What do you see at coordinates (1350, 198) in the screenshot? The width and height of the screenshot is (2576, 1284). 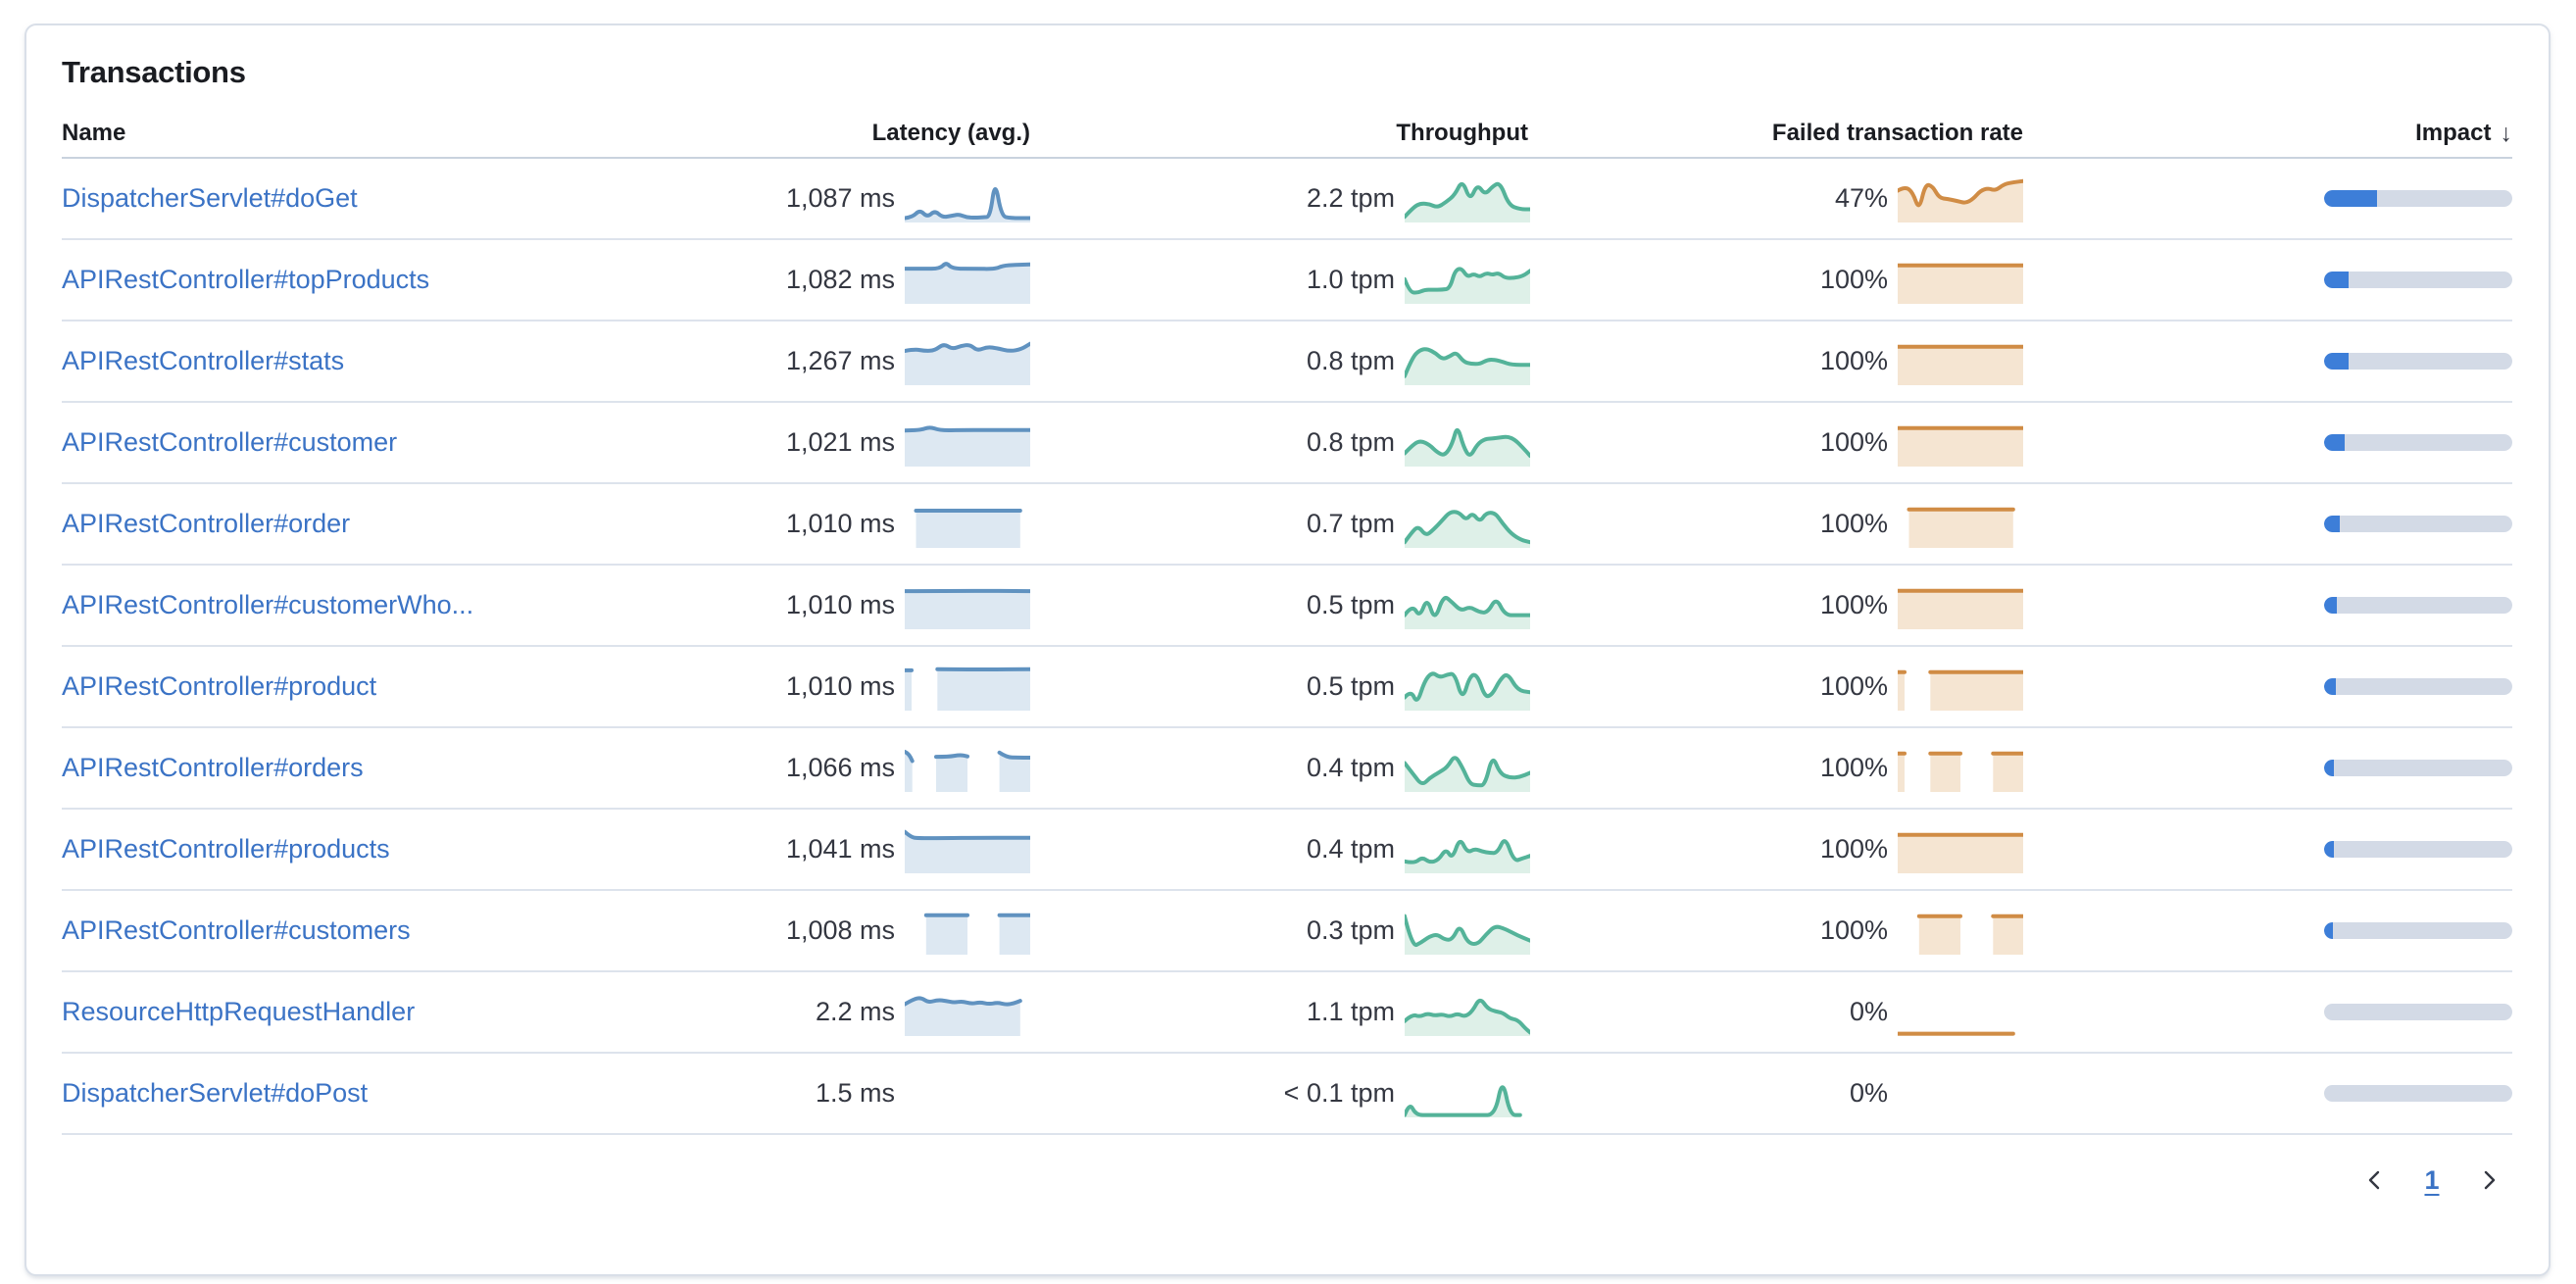 I see `throughput-value: 2.2 tpm` at bounding box center [1350, 198].